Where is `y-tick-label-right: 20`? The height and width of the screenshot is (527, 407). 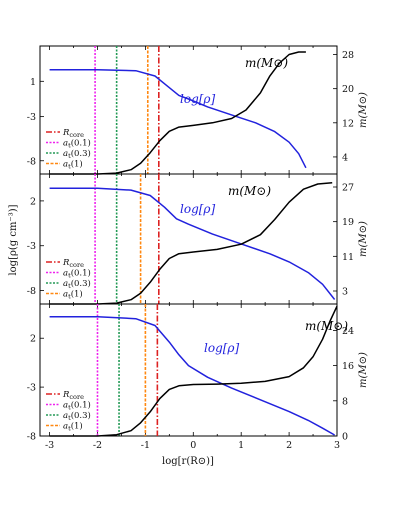
y-tick-label-right: 20 is located at coordinates (348, 89).